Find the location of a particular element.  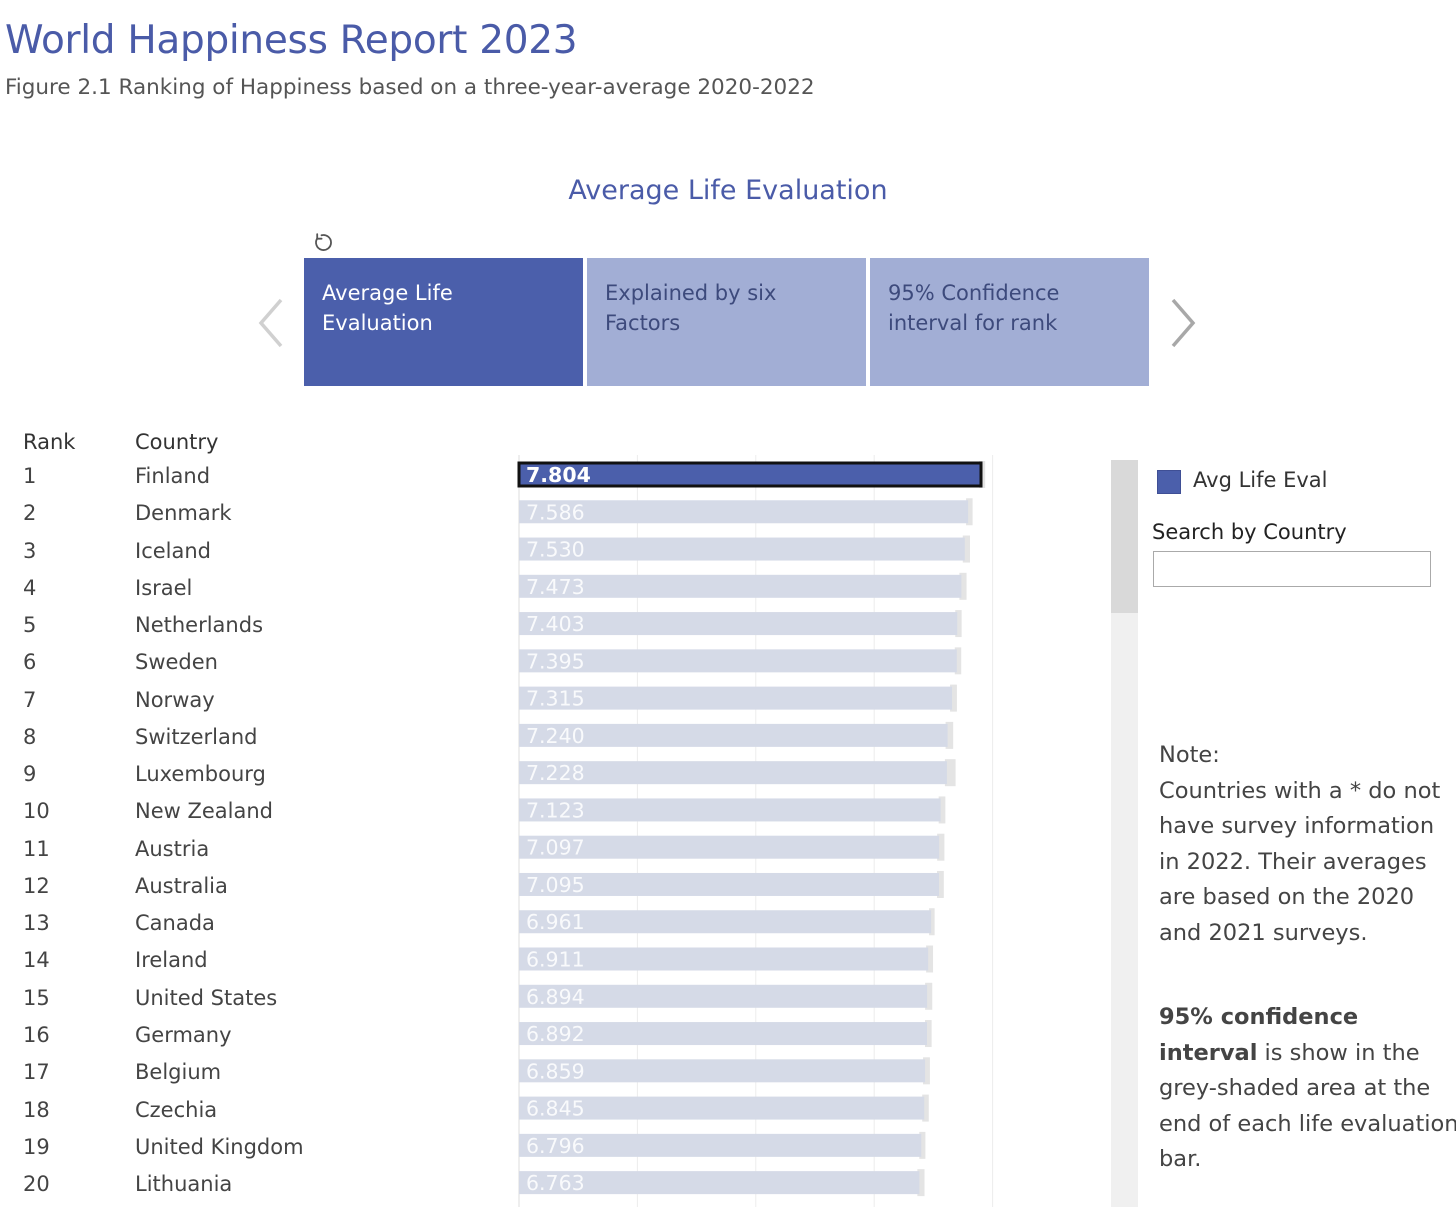

rank-cell: 19 is located at coordinates (36, 1146).